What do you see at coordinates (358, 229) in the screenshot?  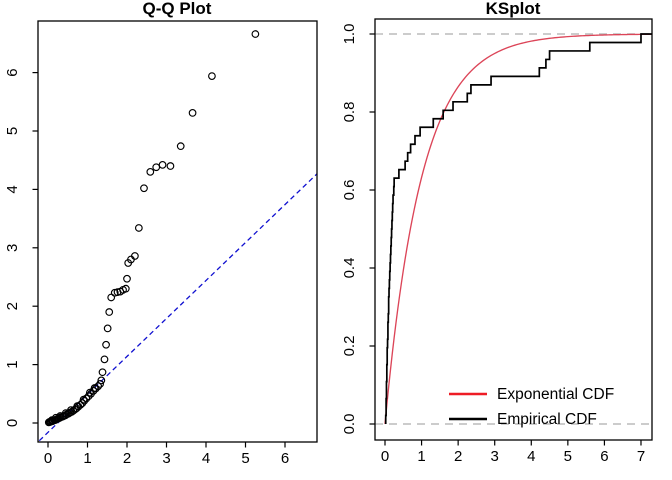 I see `ks-y-axis: 0.0 0.2 0.4 0.6 0.8 1.0` at bounding box center [358, 229].